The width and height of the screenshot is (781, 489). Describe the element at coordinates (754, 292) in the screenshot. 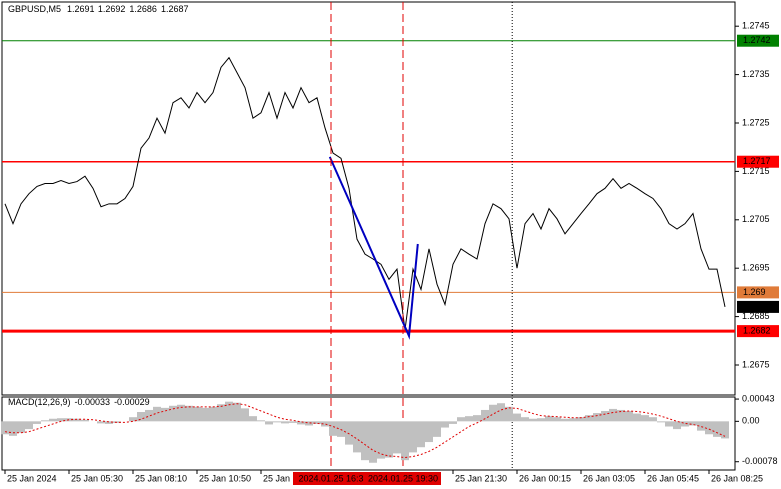

I see `level-label: 1.269` at that location.